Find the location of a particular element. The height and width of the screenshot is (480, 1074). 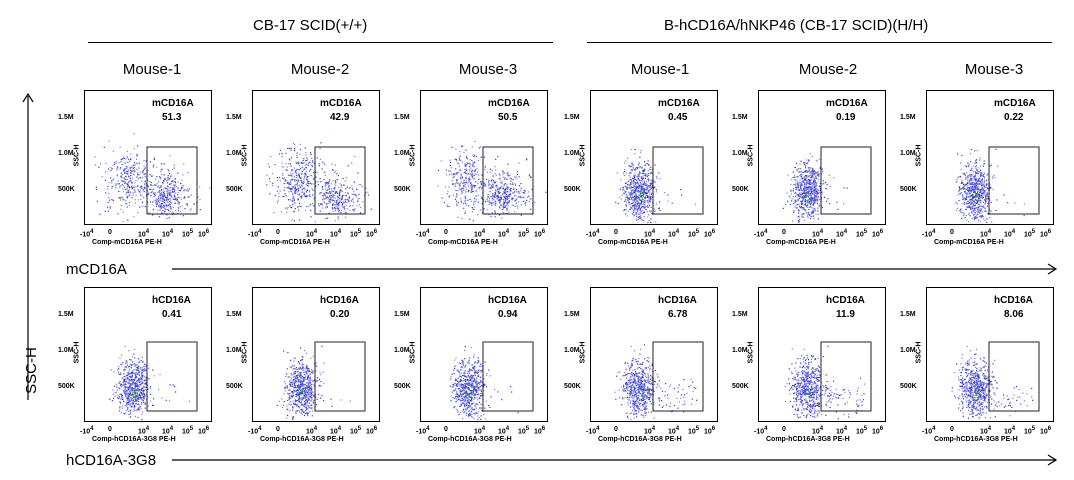

x-tick-exponent: 4 is located at coordinates (766, 232).